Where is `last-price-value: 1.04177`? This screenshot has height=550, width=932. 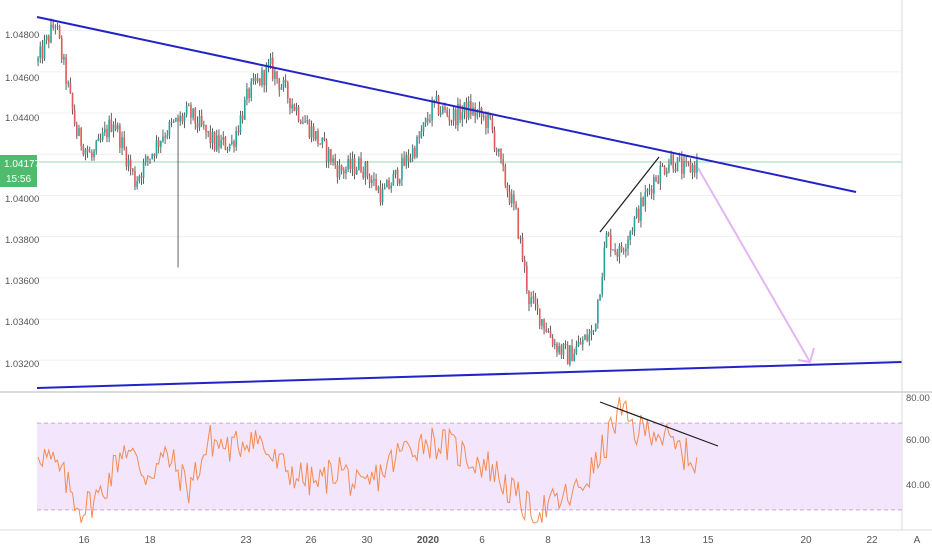
last-price-value: 1.04177 is located at coordinates (22, 164).